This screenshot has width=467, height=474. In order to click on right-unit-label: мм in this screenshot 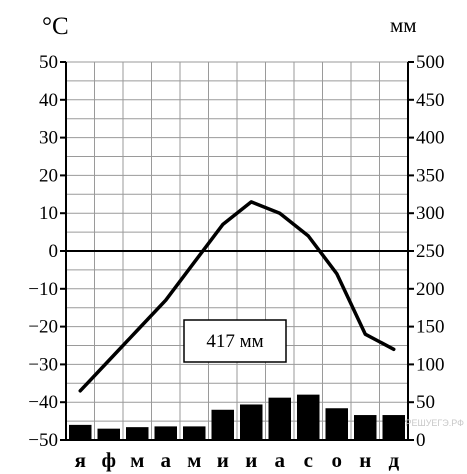, I will do `click(403, 25)`.